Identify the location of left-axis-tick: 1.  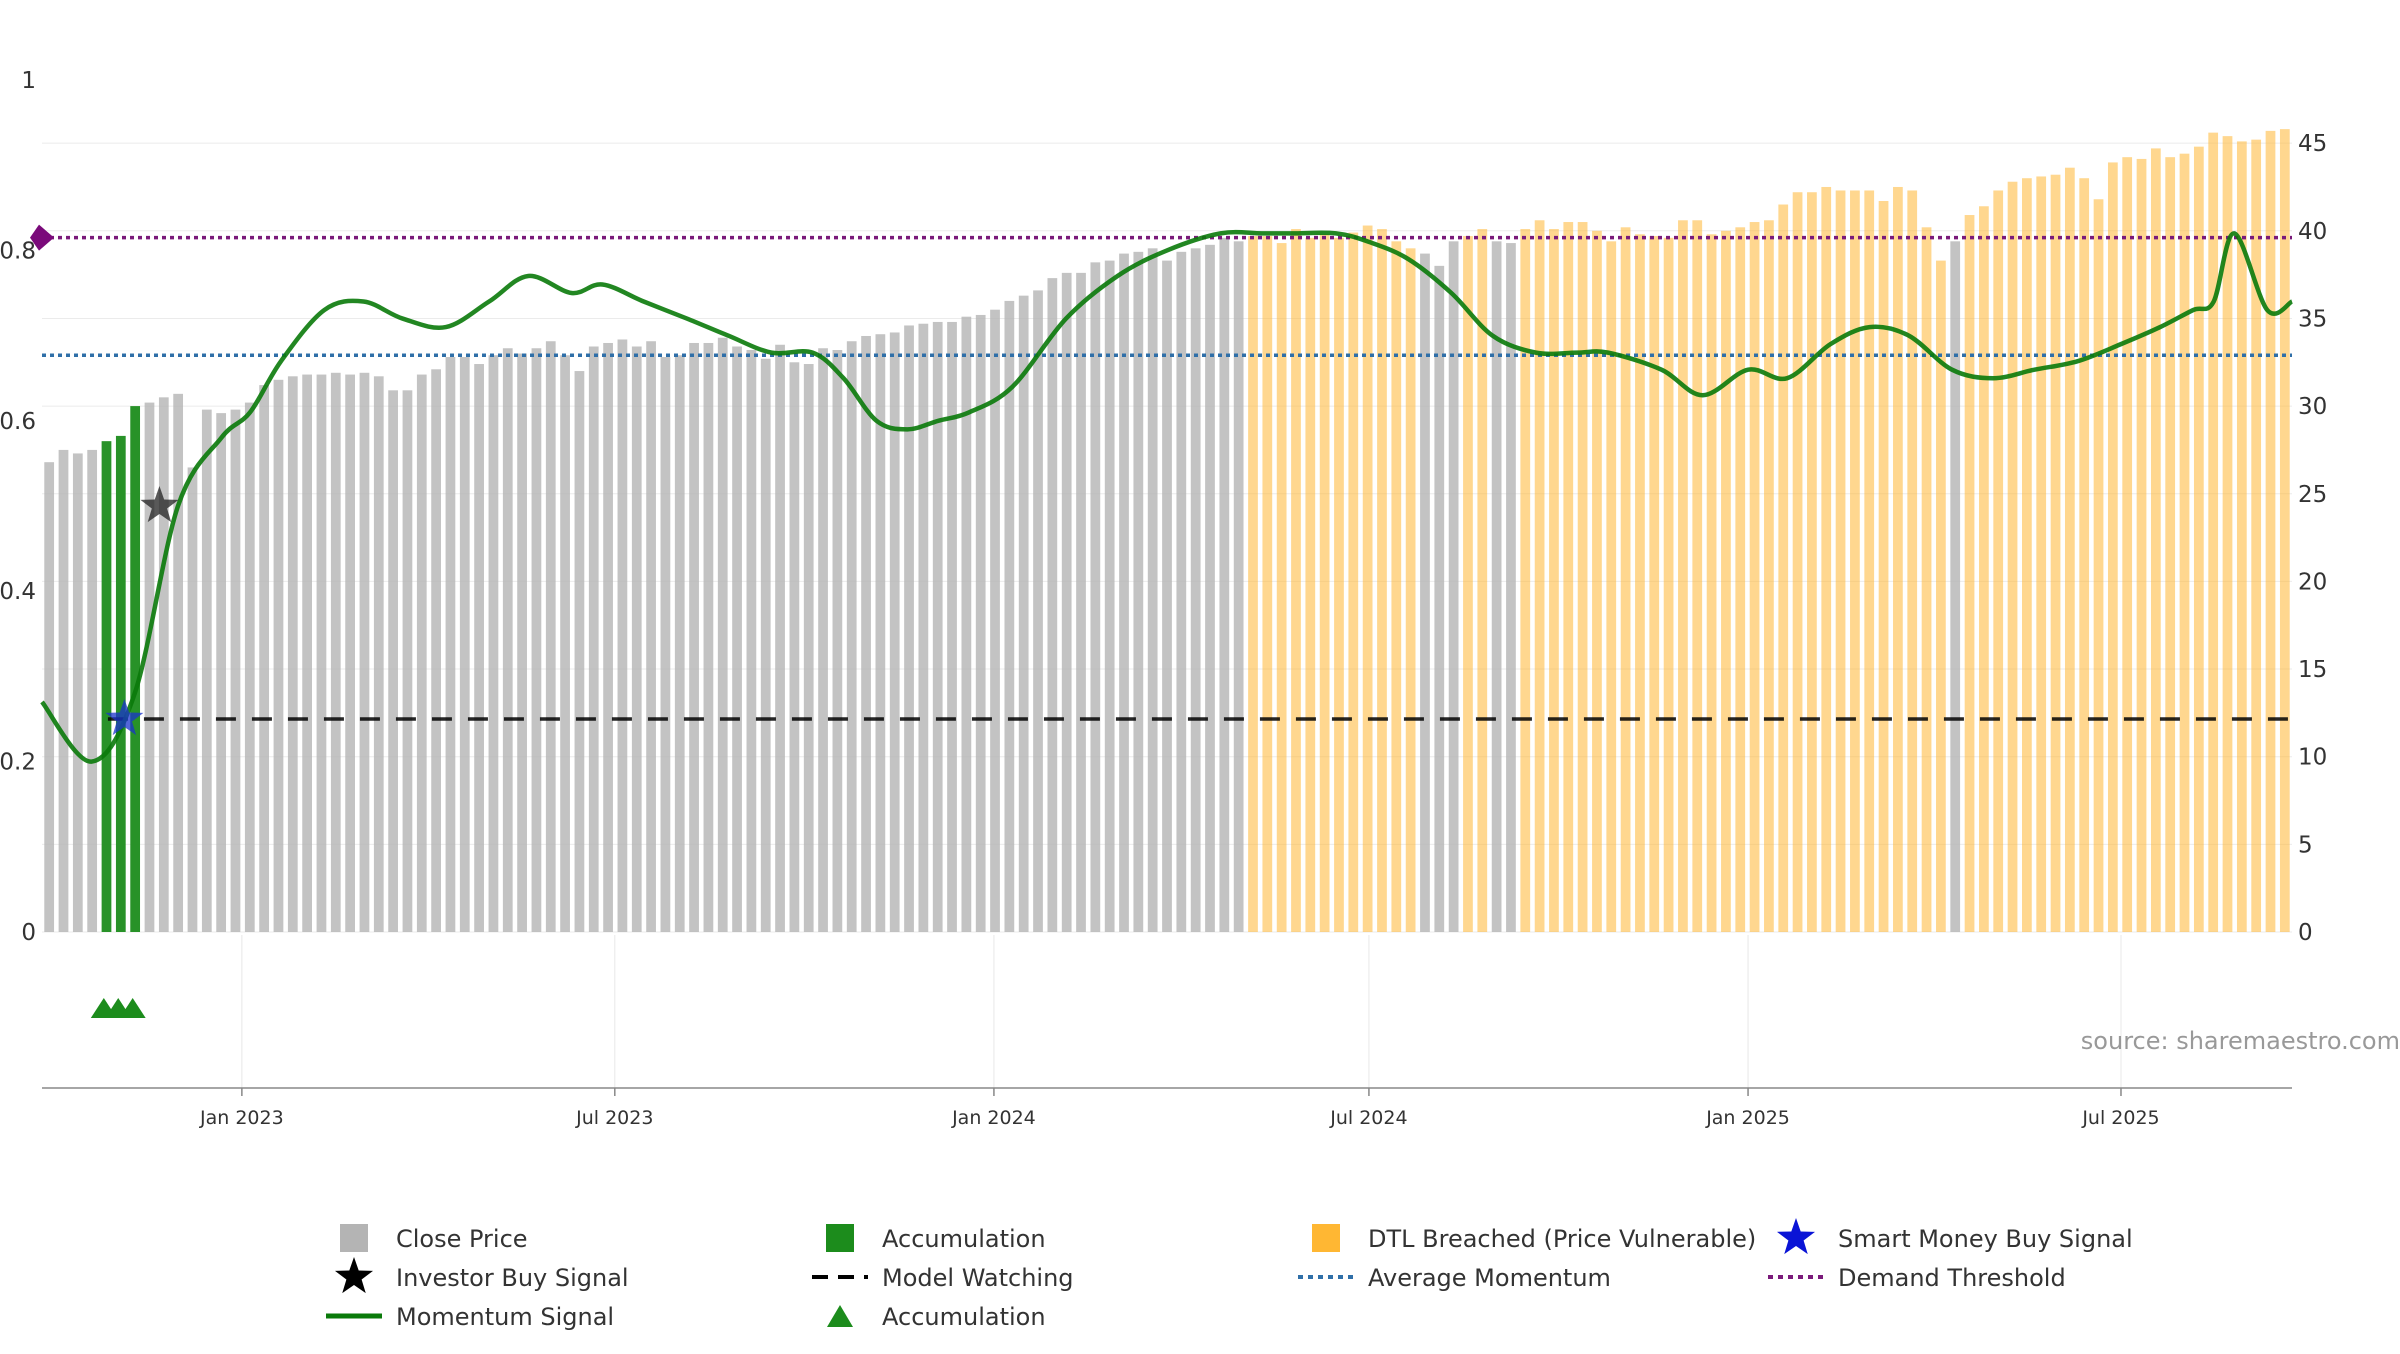
(28, 81).